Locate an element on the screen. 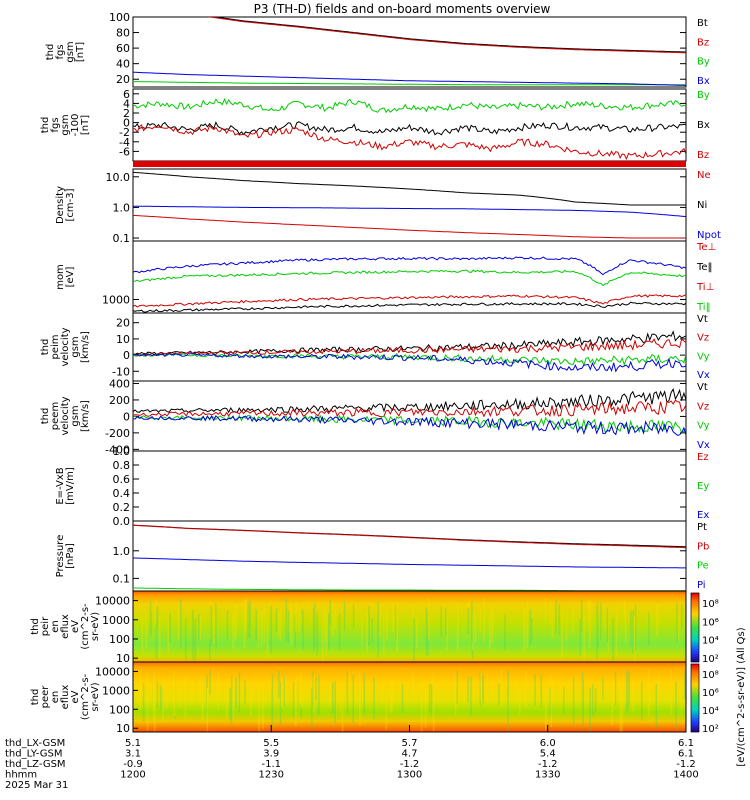 Image resolution: width=750 pixels, height=800 pixels. y-axis-label: E=-VxB [mV/m] is located at coordinates (65, 486).